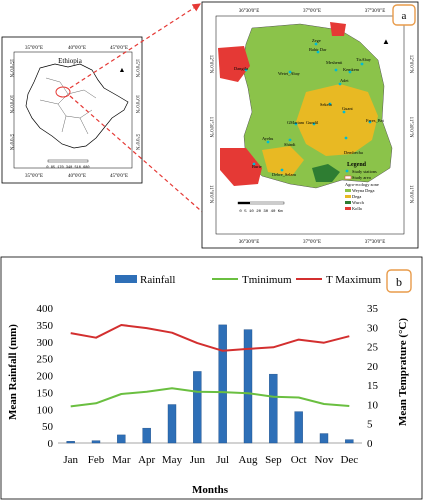 The image size is (423, 500). I want to click on x-tick-label: Nov, so click(324, 460).